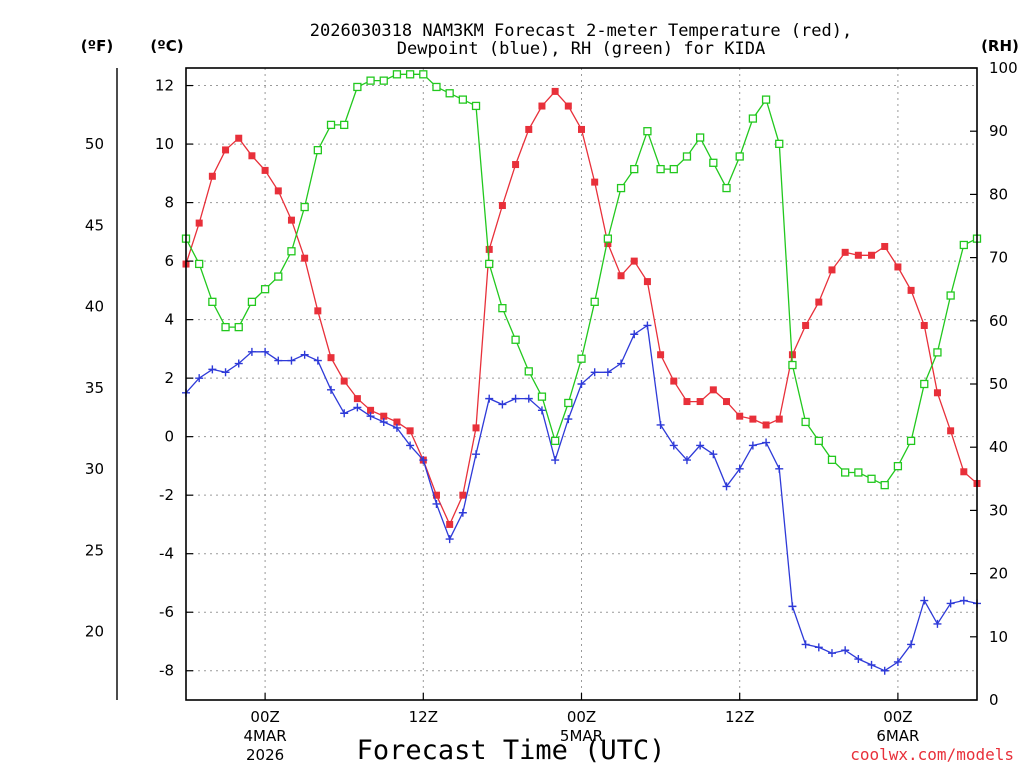 This screenshot has width=1024, height=768. Describe the element at coordinates (998, 510) in the screenshot. I see `rh-tick-label: 30` at that location.